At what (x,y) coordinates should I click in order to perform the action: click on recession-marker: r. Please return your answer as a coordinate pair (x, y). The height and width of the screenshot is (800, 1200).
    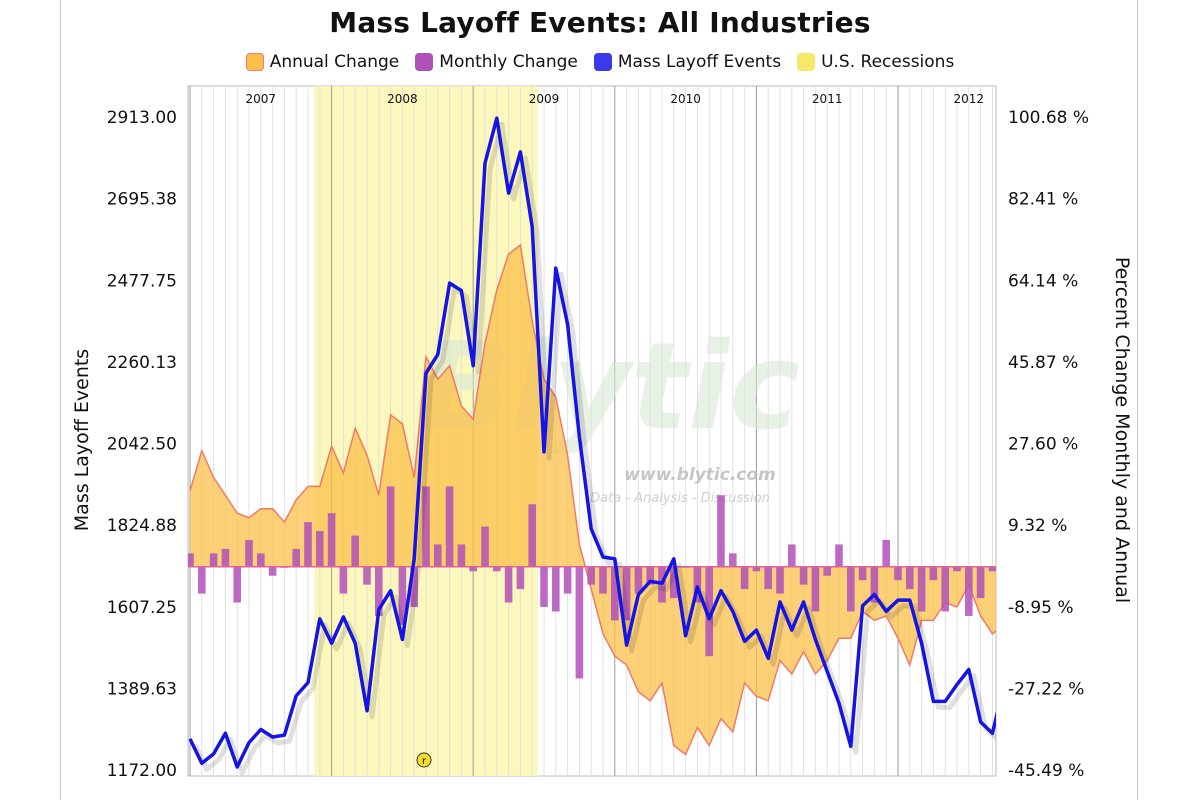
    Looking at the image, I should click on (424, 760).